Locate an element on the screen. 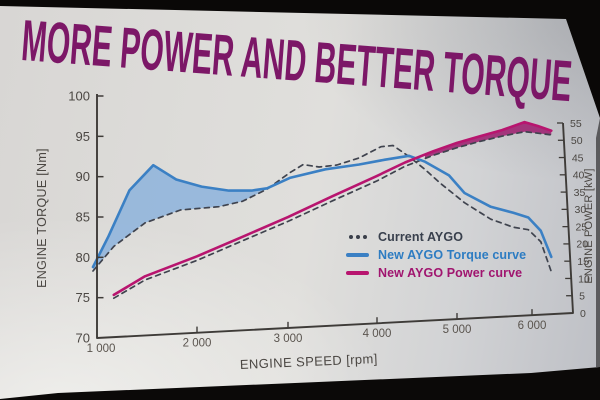 Image resolution: width=600 pixels, height=400 pixels. x-tick-label: 3 000 is located at coordinates (288, 339).